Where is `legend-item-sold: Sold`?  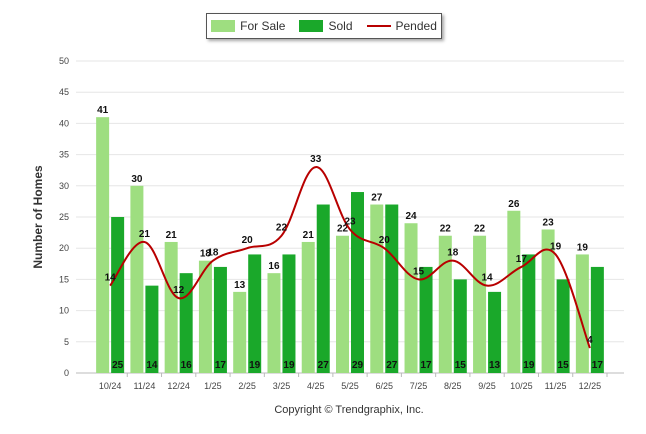
legend-item-sold: Sold is located at coordinates (326, 26).